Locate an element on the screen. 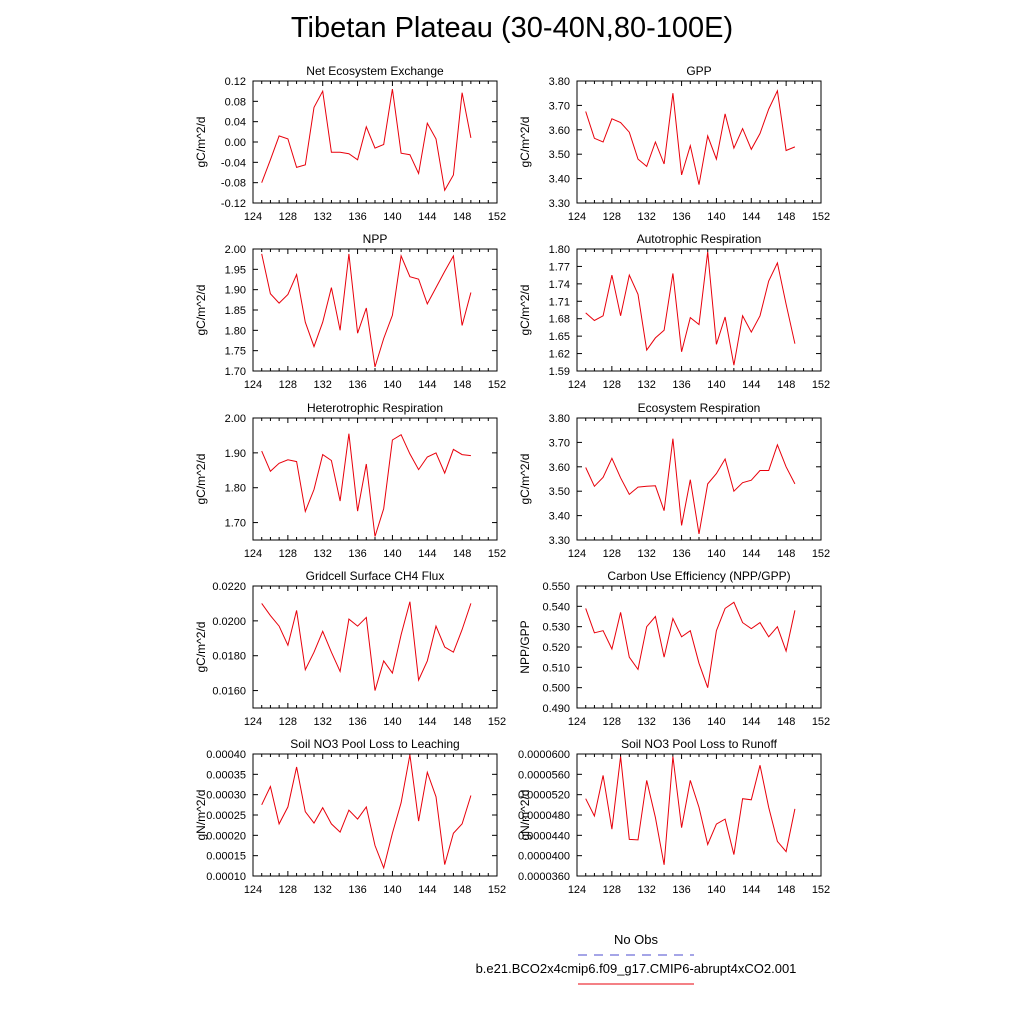  panel-3-ytick-label: 2.00 is located at coordinates (235, 250).